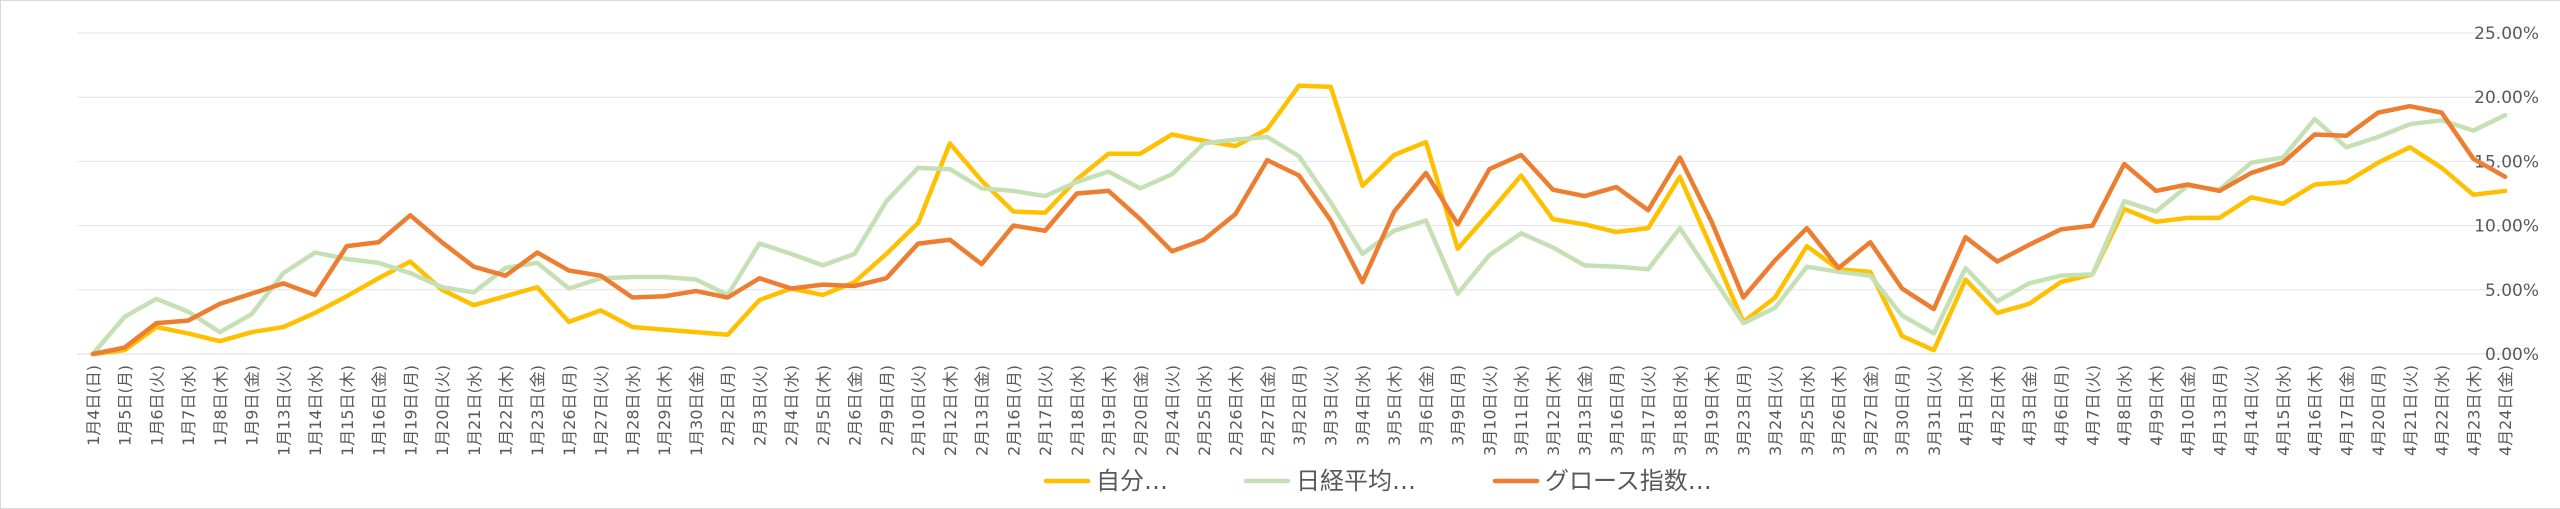 This screenshot has height=509, width=2560. What do you see at coordinates (823, 405) in the screenshot?
I see `x-tick-label: 2月5日(木)` at bounding box center [823, 405].